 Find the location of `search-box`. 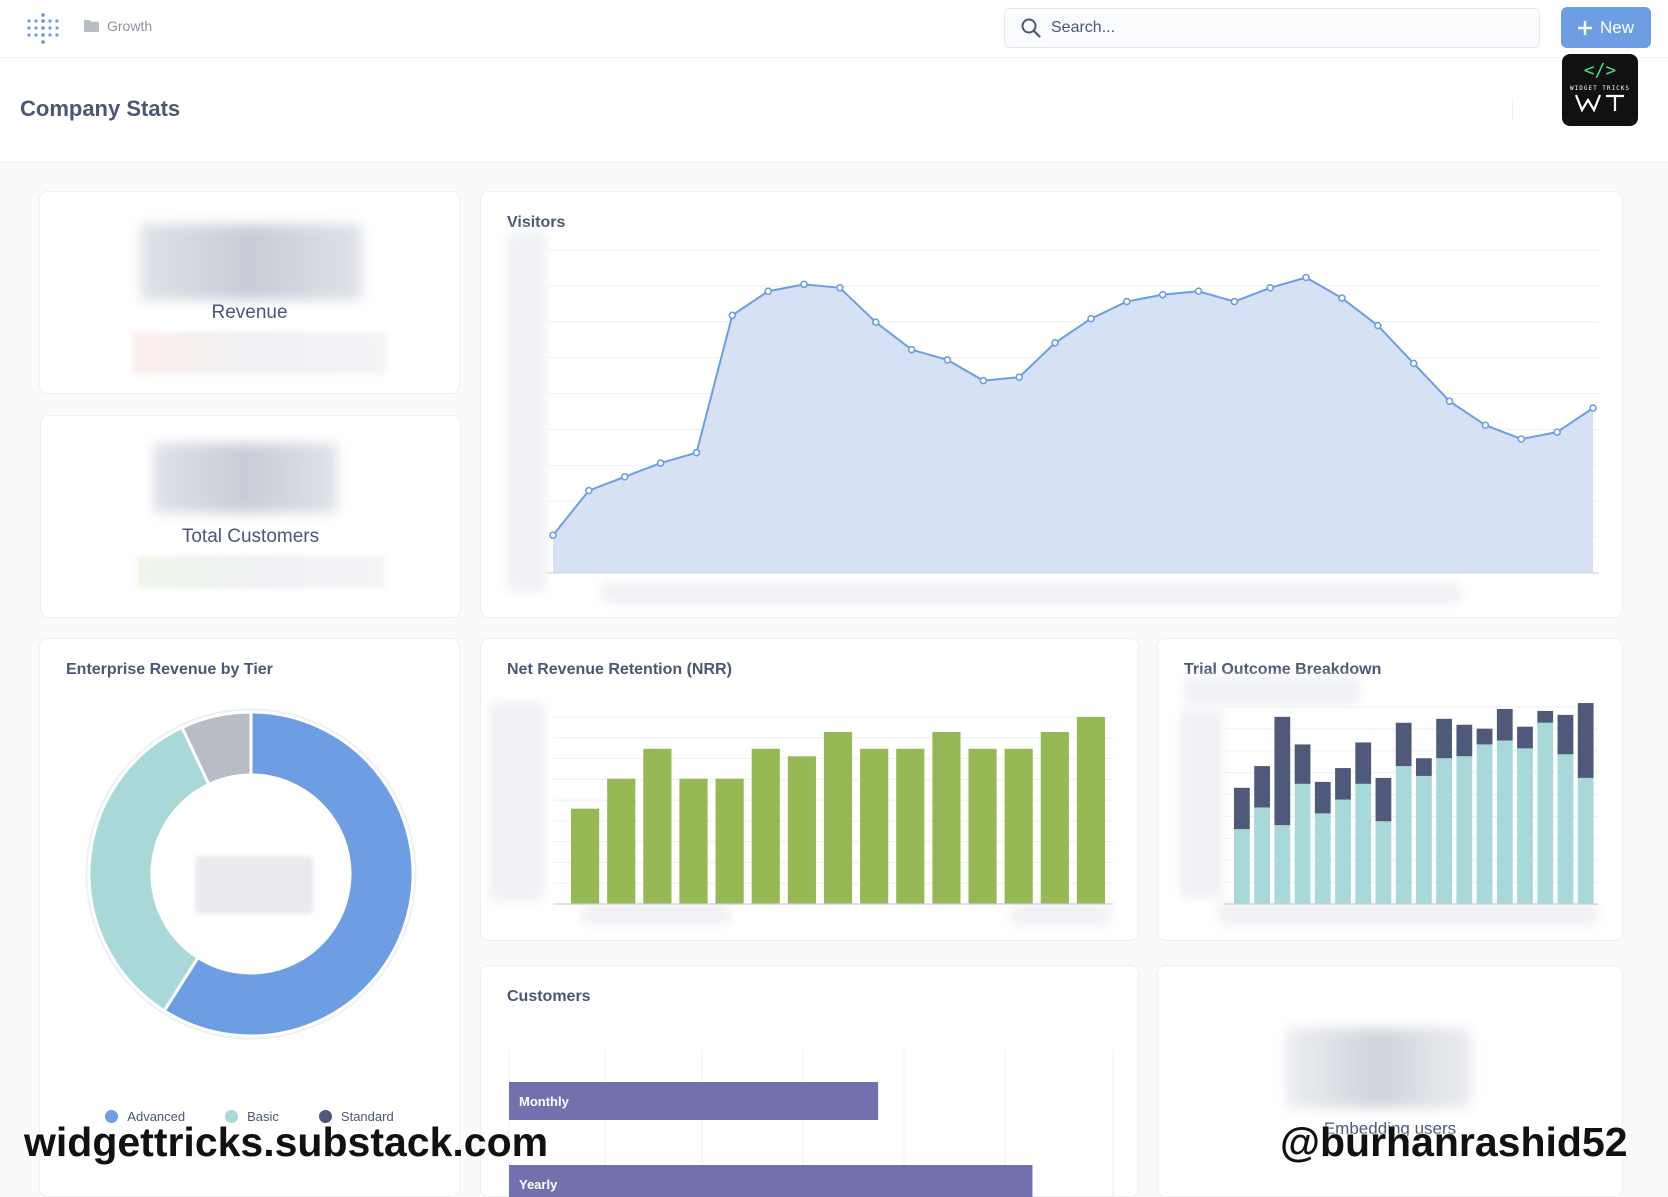

search-box is located at coordinates (1272, 28).